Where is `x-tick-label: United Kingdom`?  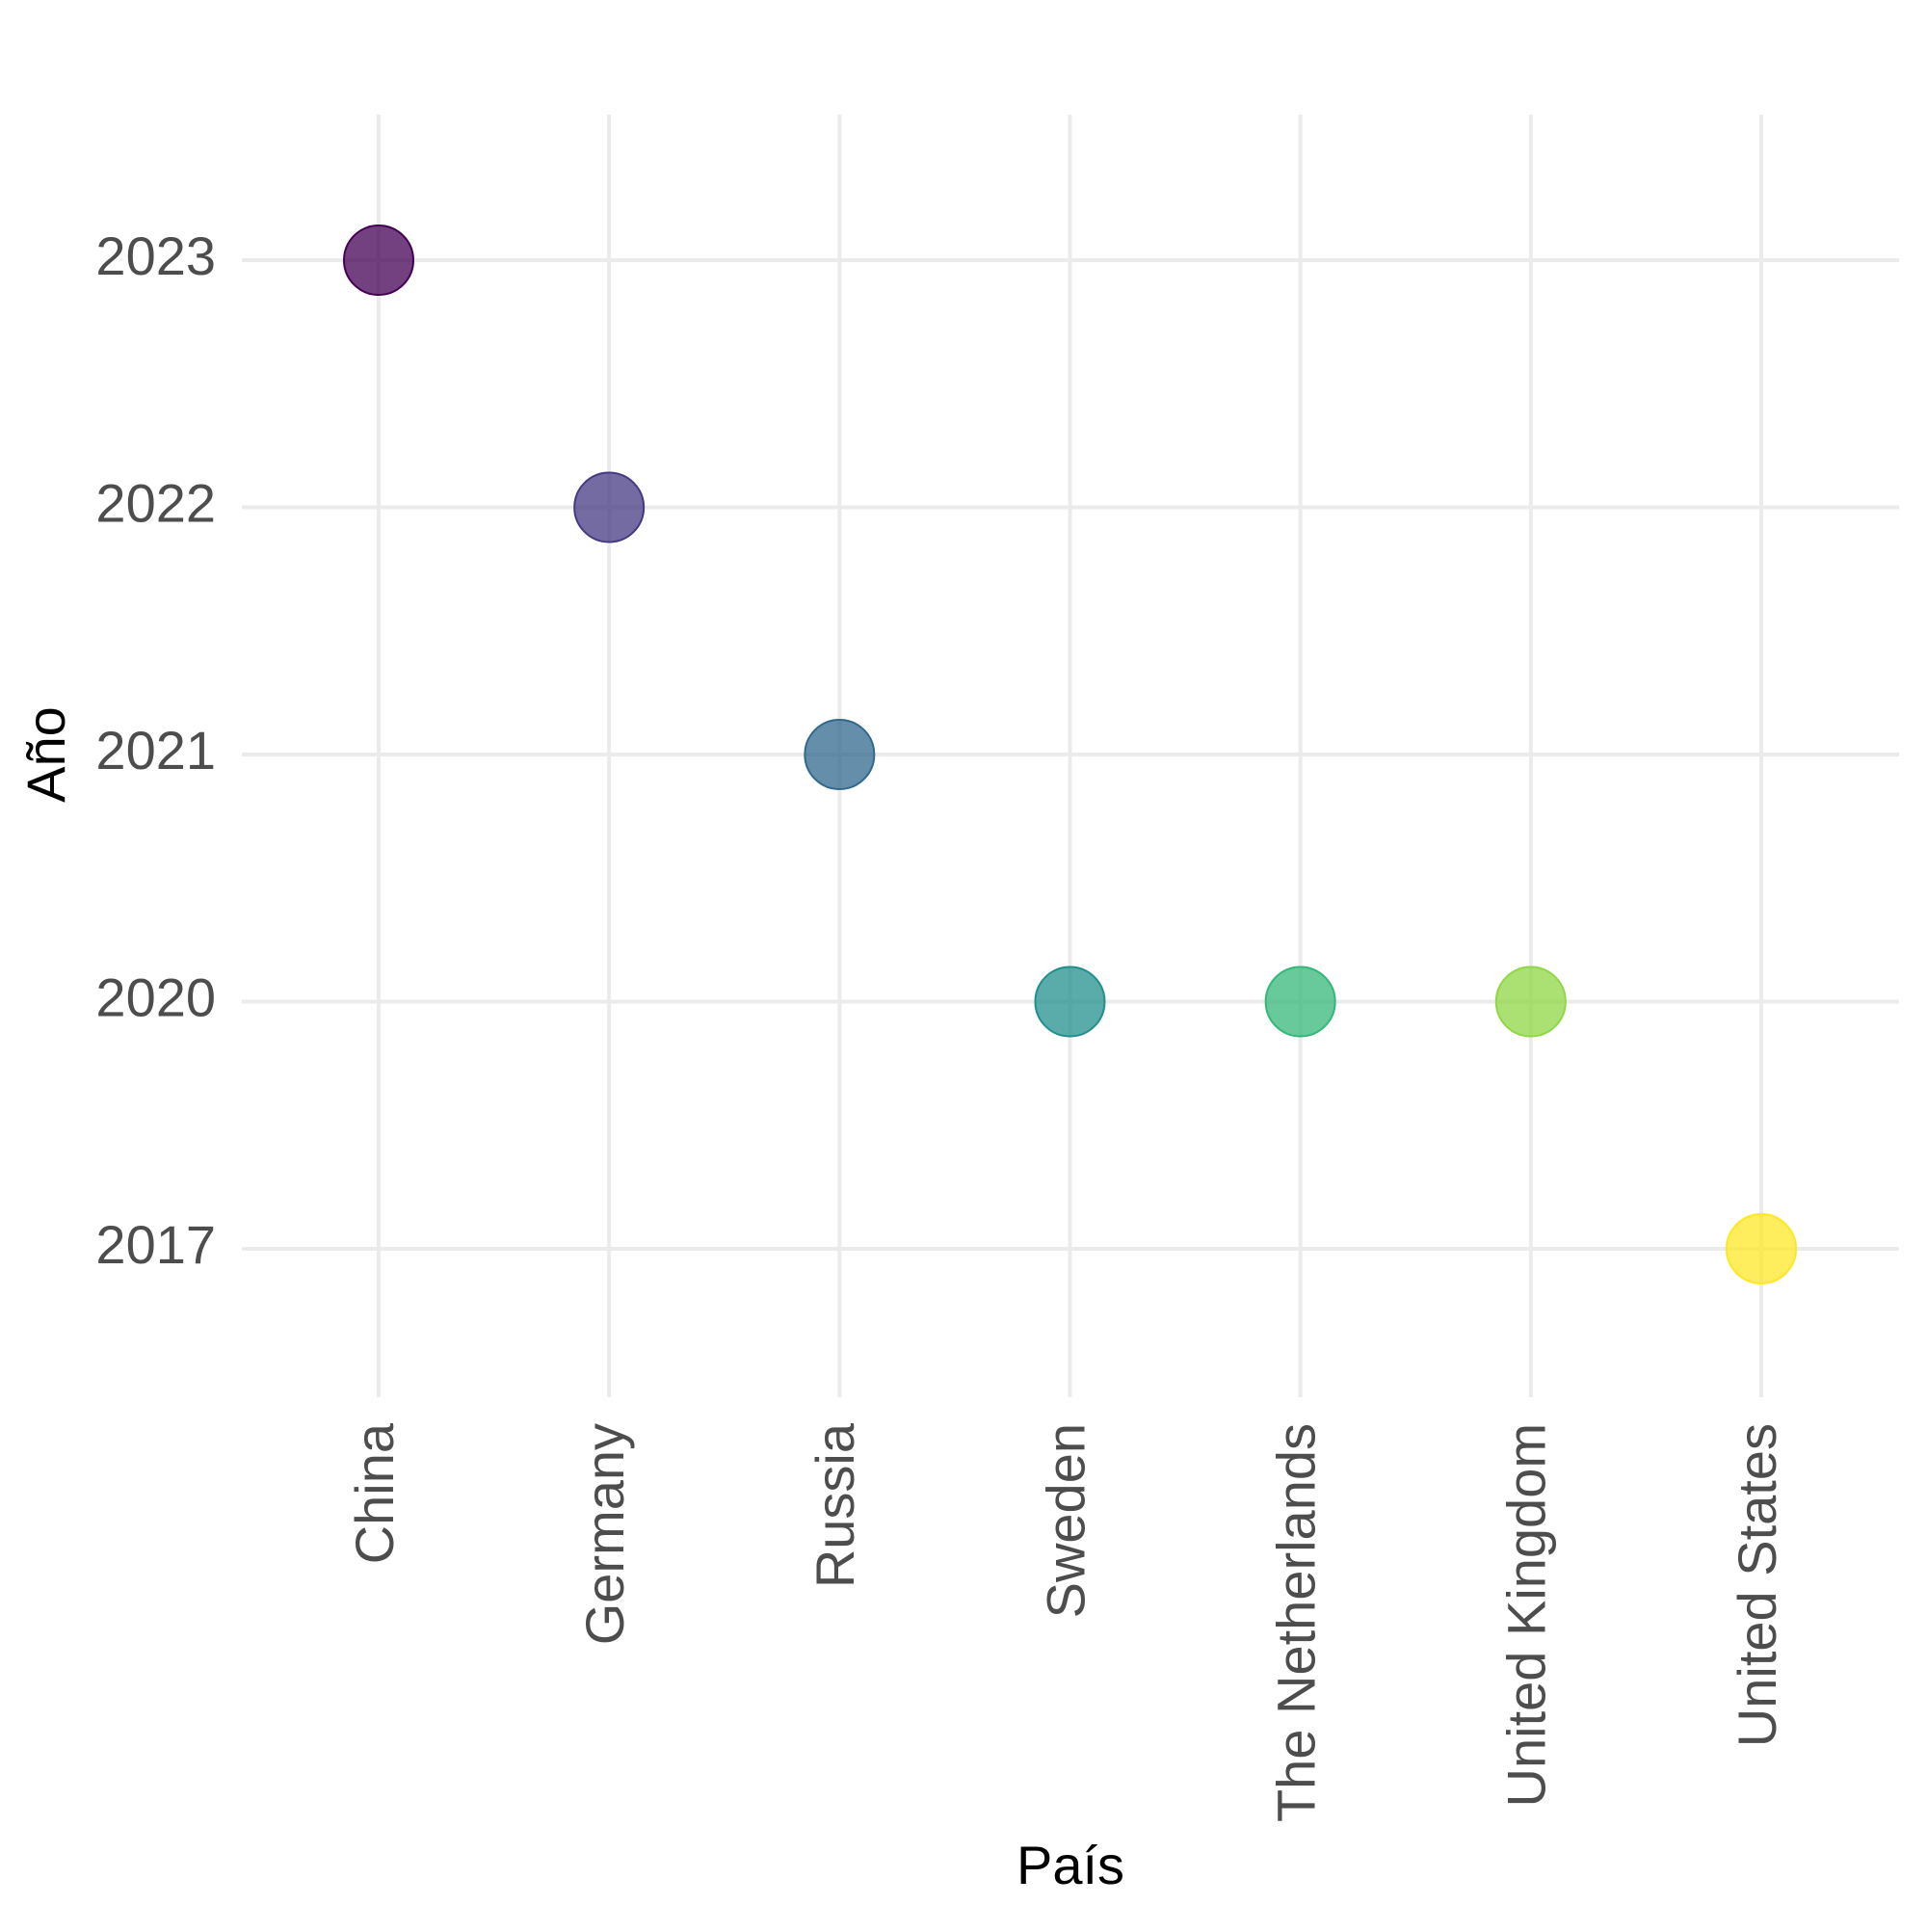
x-tick-label: United Kingdom is located at coordinates (1526, 1615).